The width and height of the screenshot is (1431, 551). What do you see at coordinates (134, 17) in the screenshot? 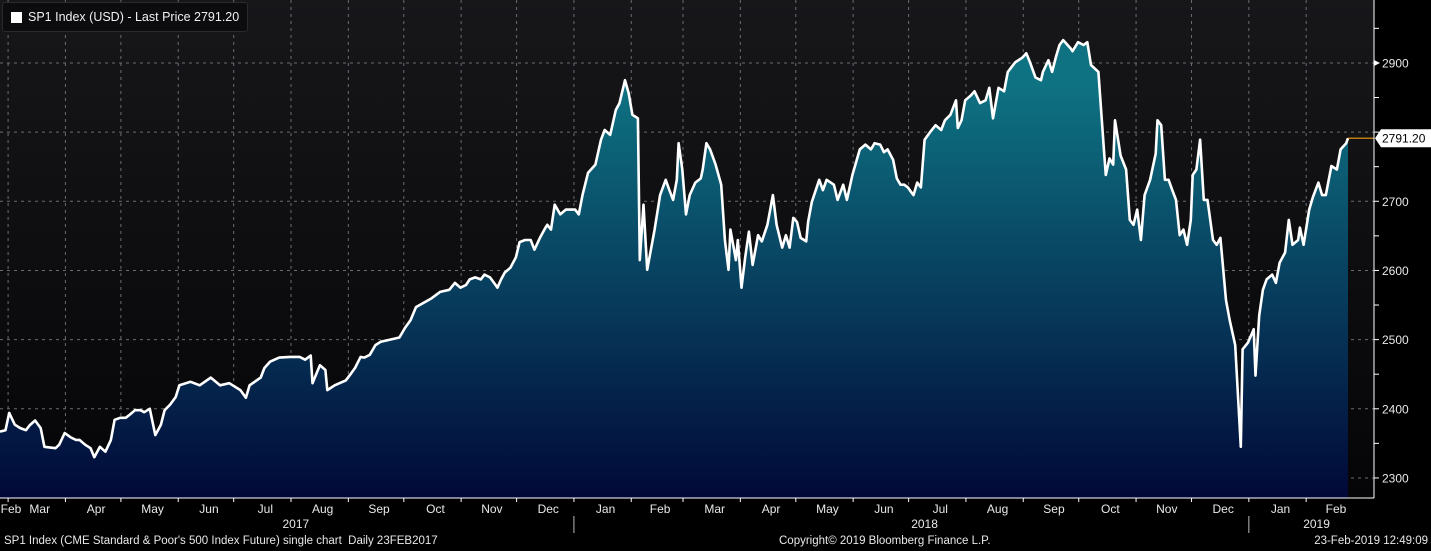
I see `legend-label: SP1 Index (USD) - Last Price 2791.20` at bounding box center [134, 17].